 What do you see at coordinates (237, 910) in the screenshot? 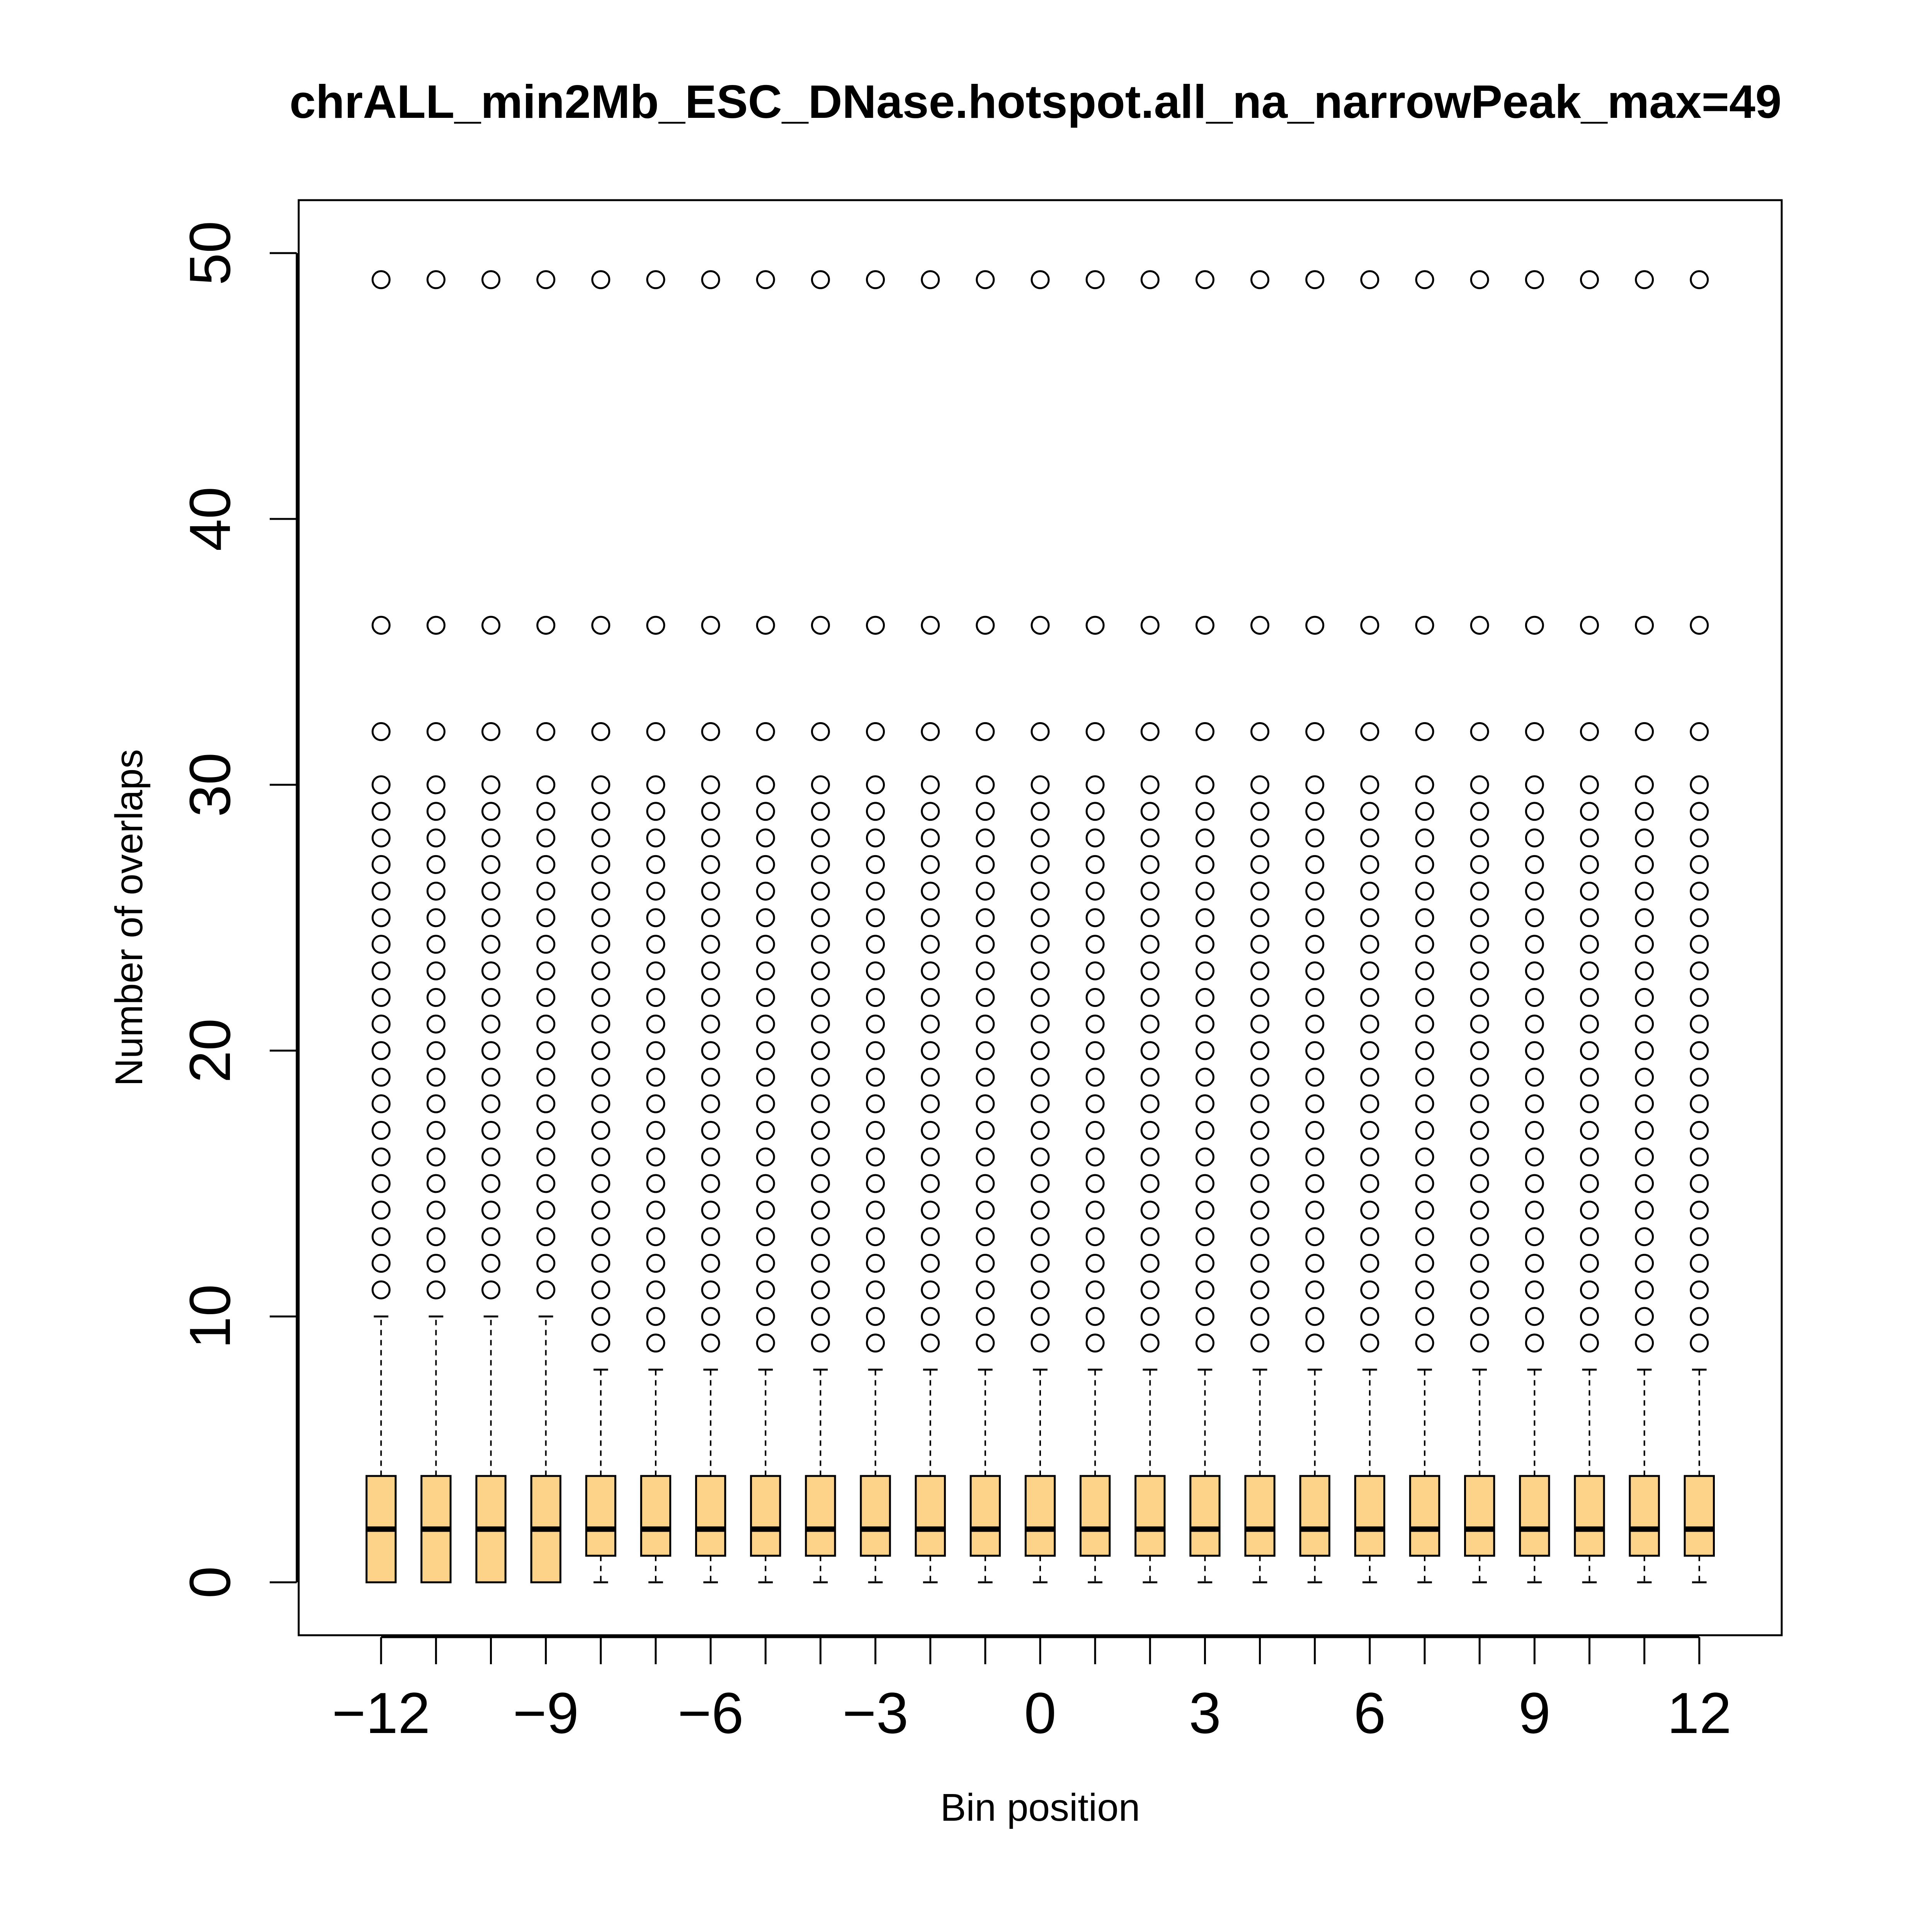
I see `y-axis: 0 10 20 30 40 50` at bounding box center [237, 910].